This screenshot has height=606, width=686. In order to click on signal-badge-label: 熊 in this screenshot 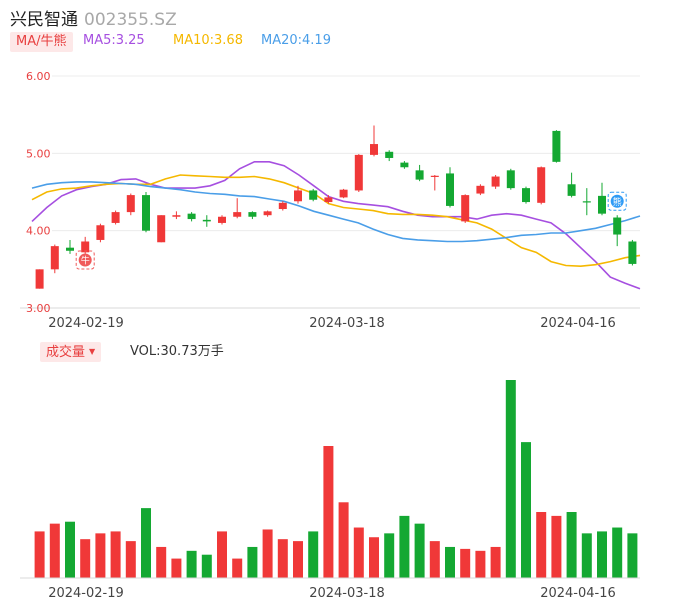, I will do `click(617, 202)`.